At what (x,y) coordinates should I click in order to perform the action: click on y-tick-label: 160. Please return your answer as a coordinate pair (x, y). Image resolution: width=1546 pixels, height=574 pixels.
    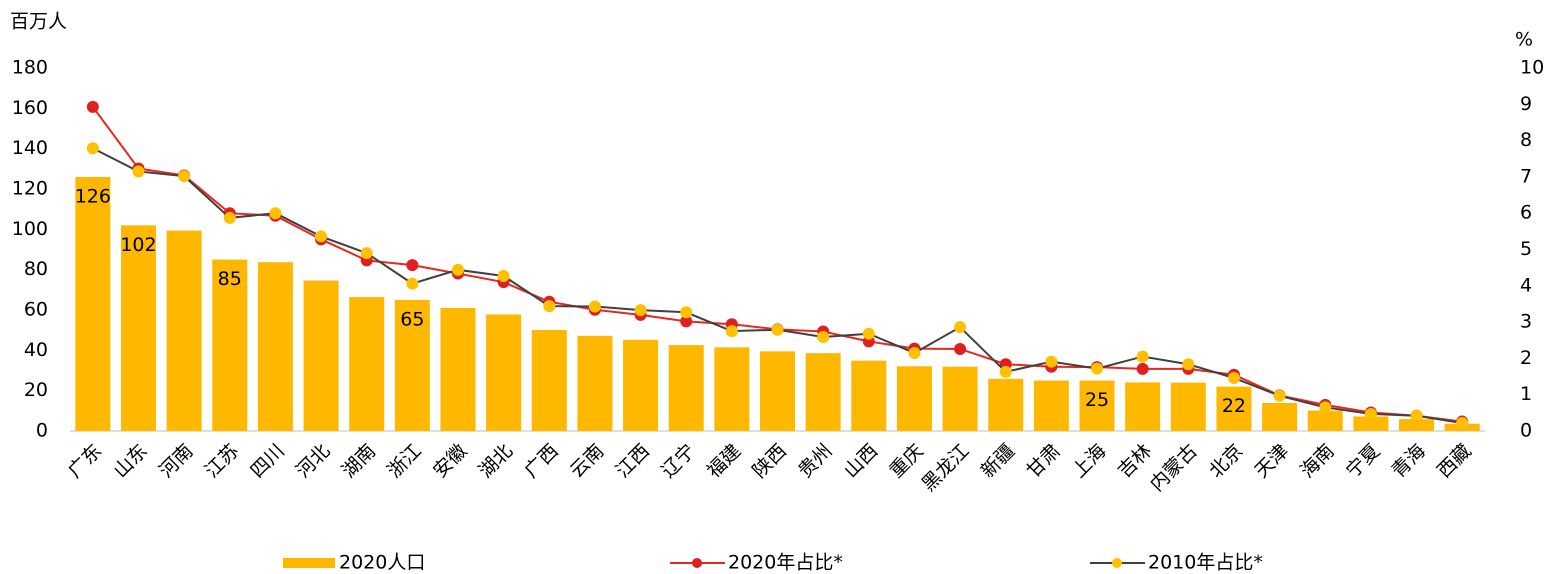
    Looking at the image, I should click on (30, 108).